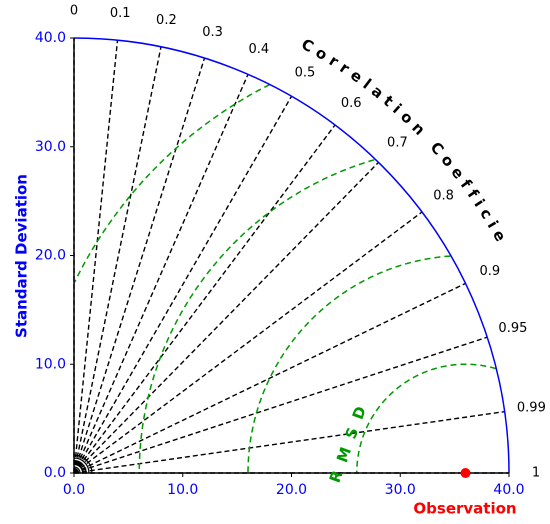  What do you see at coordinates (443, 195) in the screenshot?
I see `correlation-tick-label: 0.8` at bounding box center [443, 195].